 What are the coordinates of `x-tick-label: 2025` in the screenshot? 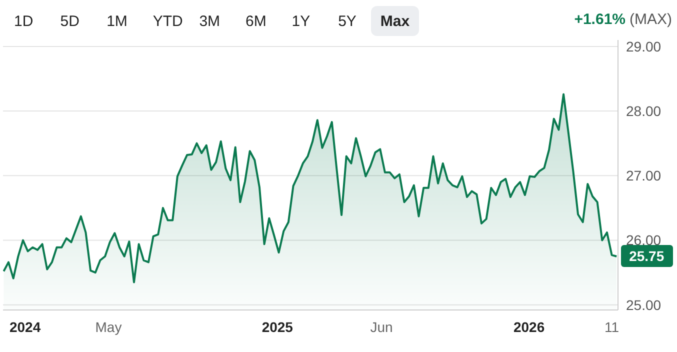 It's located at (278, 327).